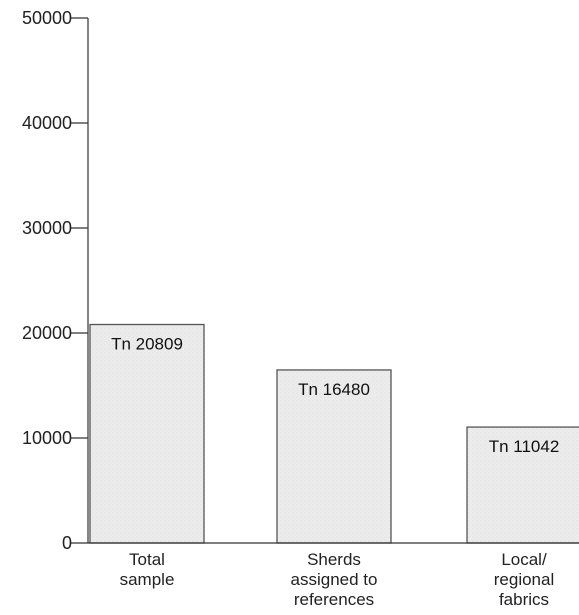  What do you see at coordinates (47, 18) in the screenshot?
I see `y-tick-label: 50000` at bounding box center [47, 18].